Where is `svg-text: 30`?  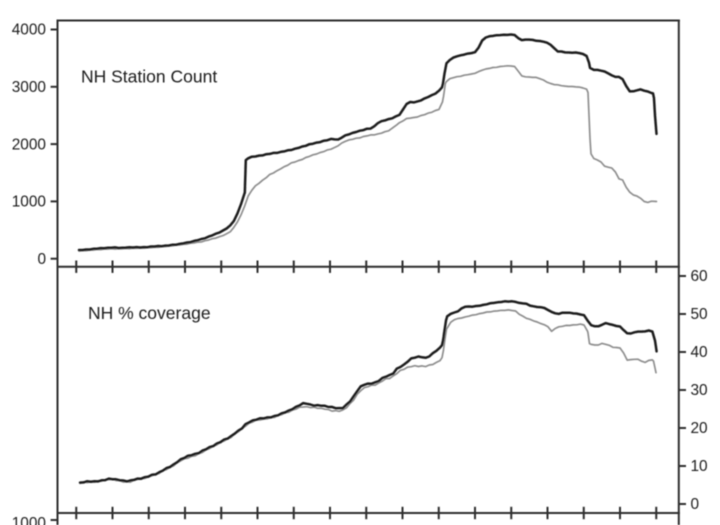
svg-text: 30 is located at coordinates (699, 390).